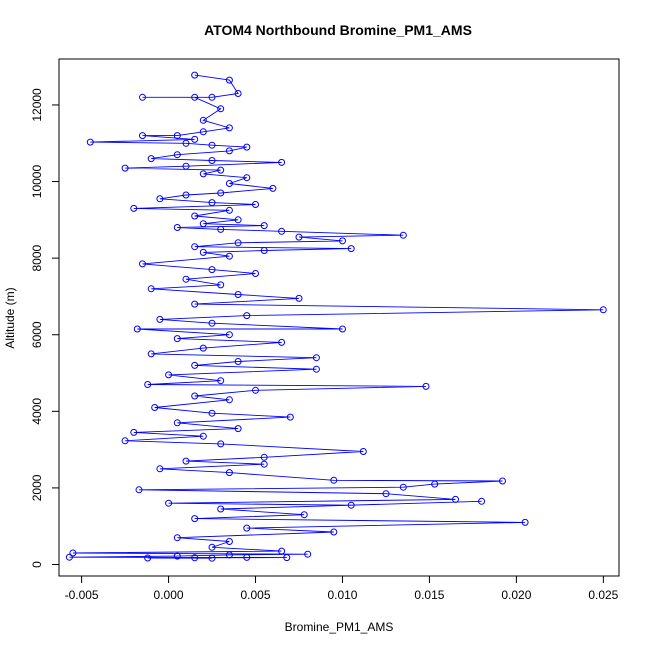  What do you see at coordinates (82, 595) in the screenshot?
I see `x-tick-label: -0.005` at bounding box center [82, 595].